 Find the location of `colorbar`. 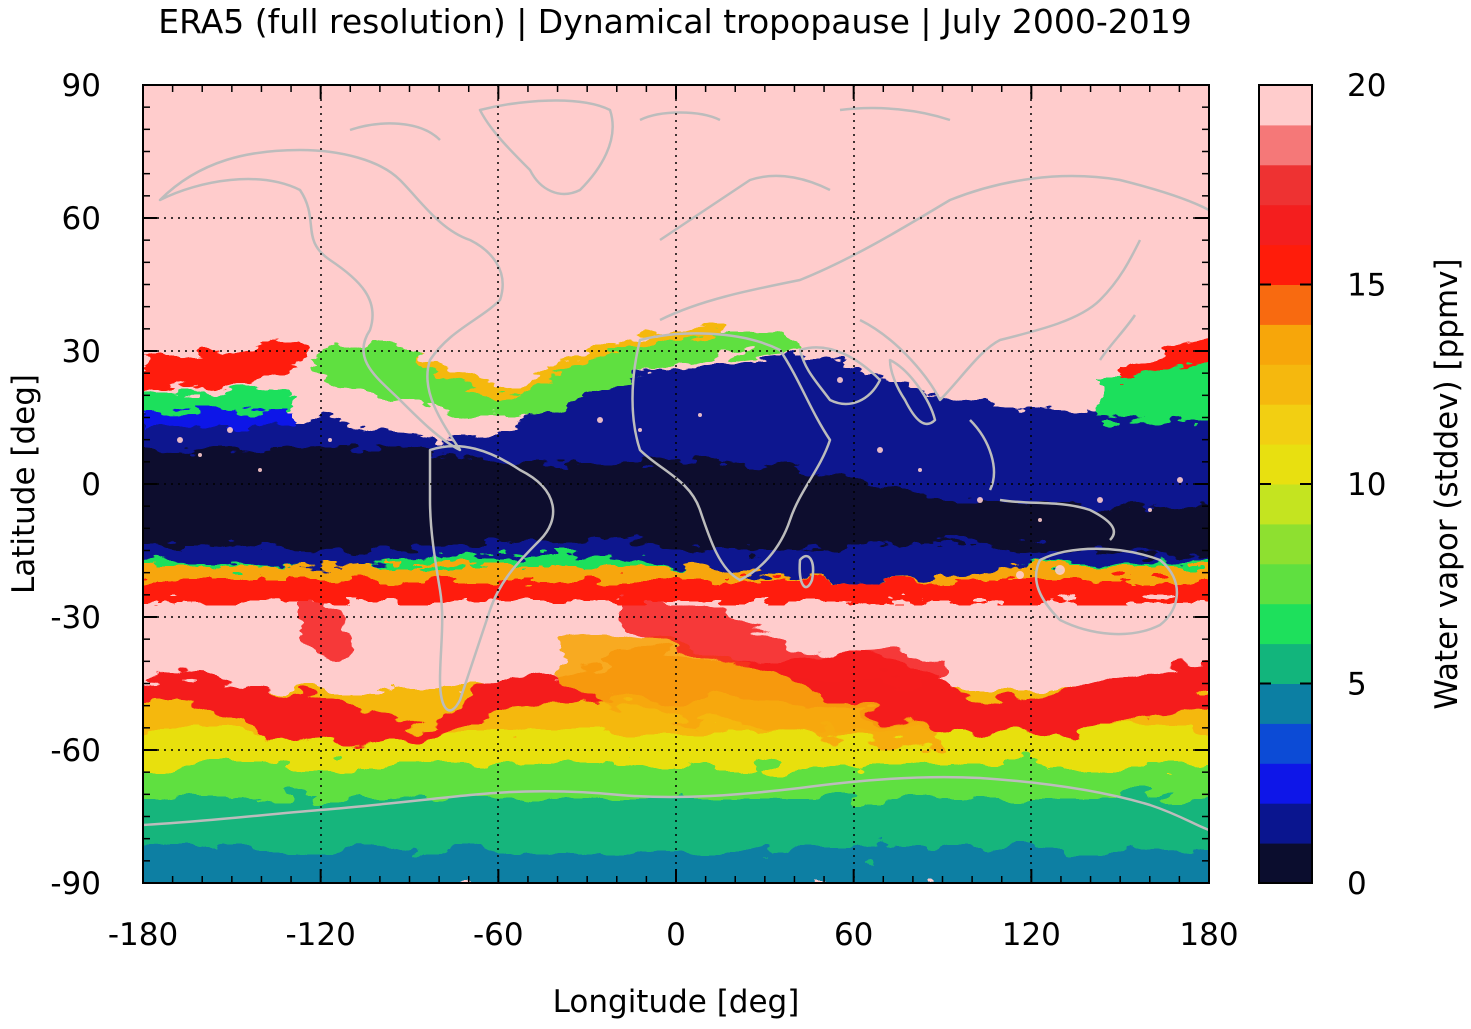

colorbar is located at coordinates (1285, 484).